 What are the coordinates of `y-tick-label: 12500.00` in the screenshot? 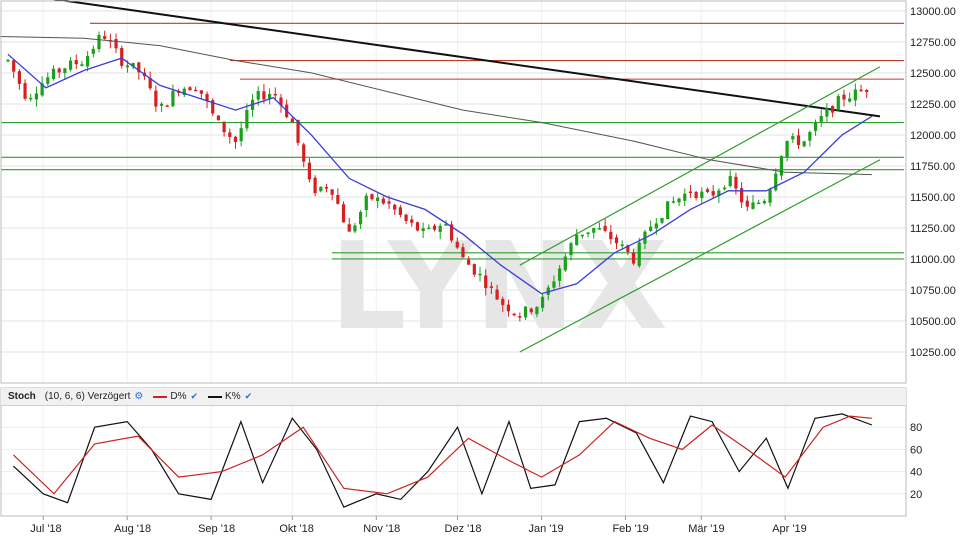 It's located at (933, 74).